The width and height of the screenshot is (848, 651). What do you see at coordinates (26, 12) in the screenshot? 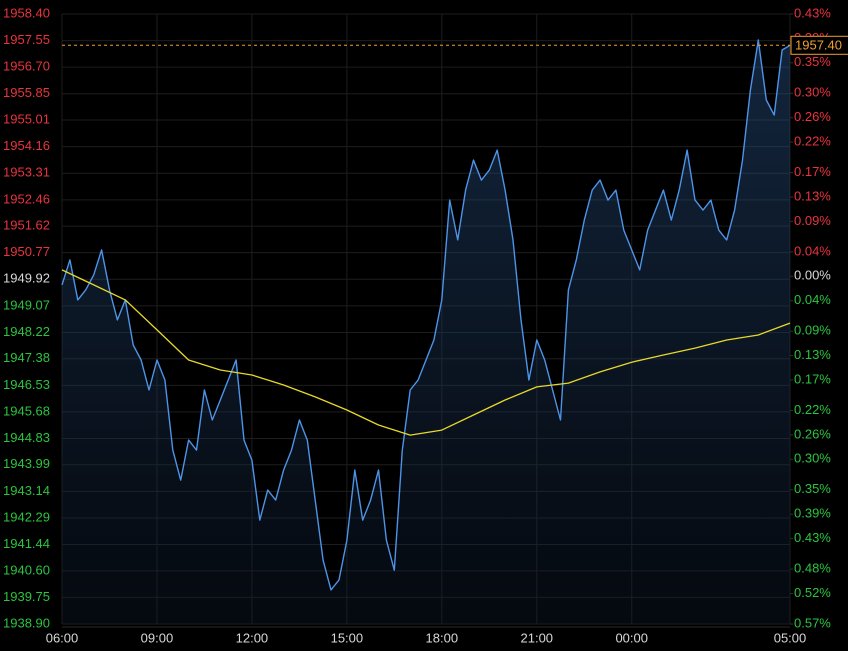
I see `y-tick-label: 1958.40` at bounding box center [26, 12].